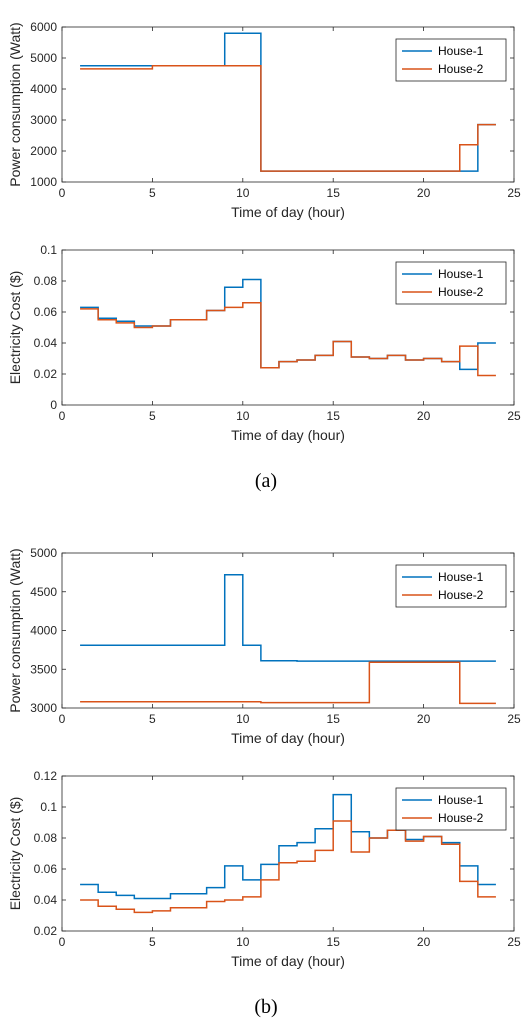  What do you see at coordinates (43, 151) in the screenshot?
I see `y-tick-label: 2000` at bounding box center [43, 151].